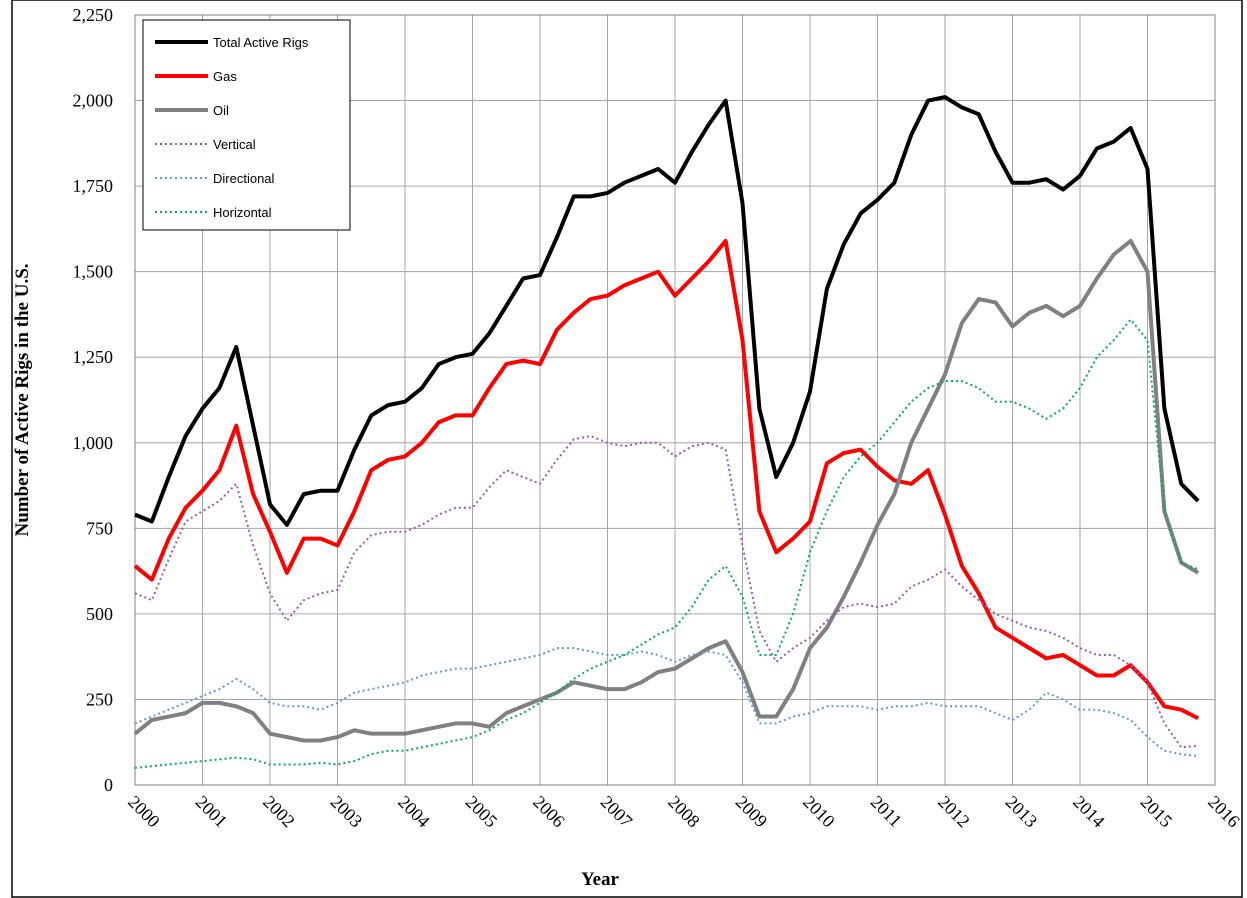 This screenshot has width=1247, height=898. I want to click on legend-label: Vertical, so click(234, 144).